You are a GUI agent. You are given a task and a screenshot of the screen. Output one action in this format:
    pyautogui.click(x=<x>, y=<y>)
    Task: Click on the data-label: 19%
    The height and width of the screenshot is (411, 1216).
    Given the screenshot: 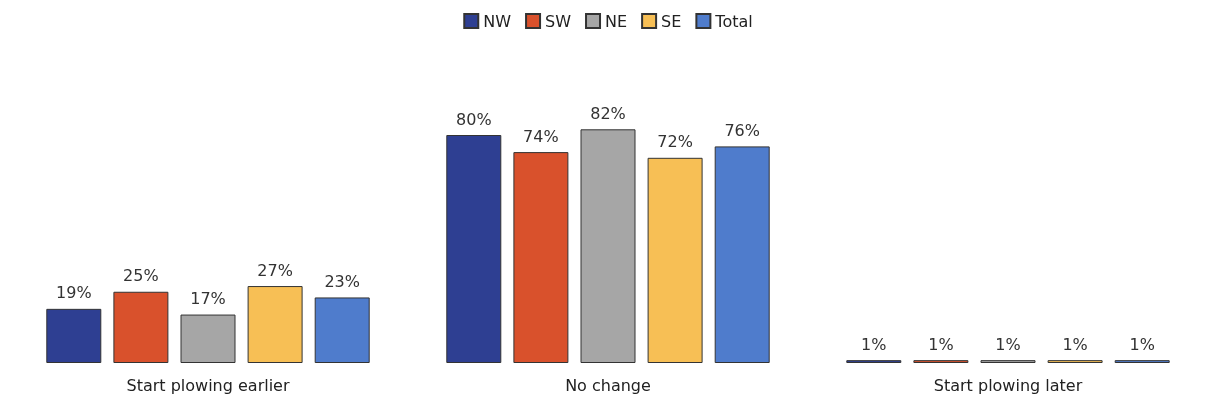 What is the action you would take?
    pyautogui.click(x=74, y=293)
    